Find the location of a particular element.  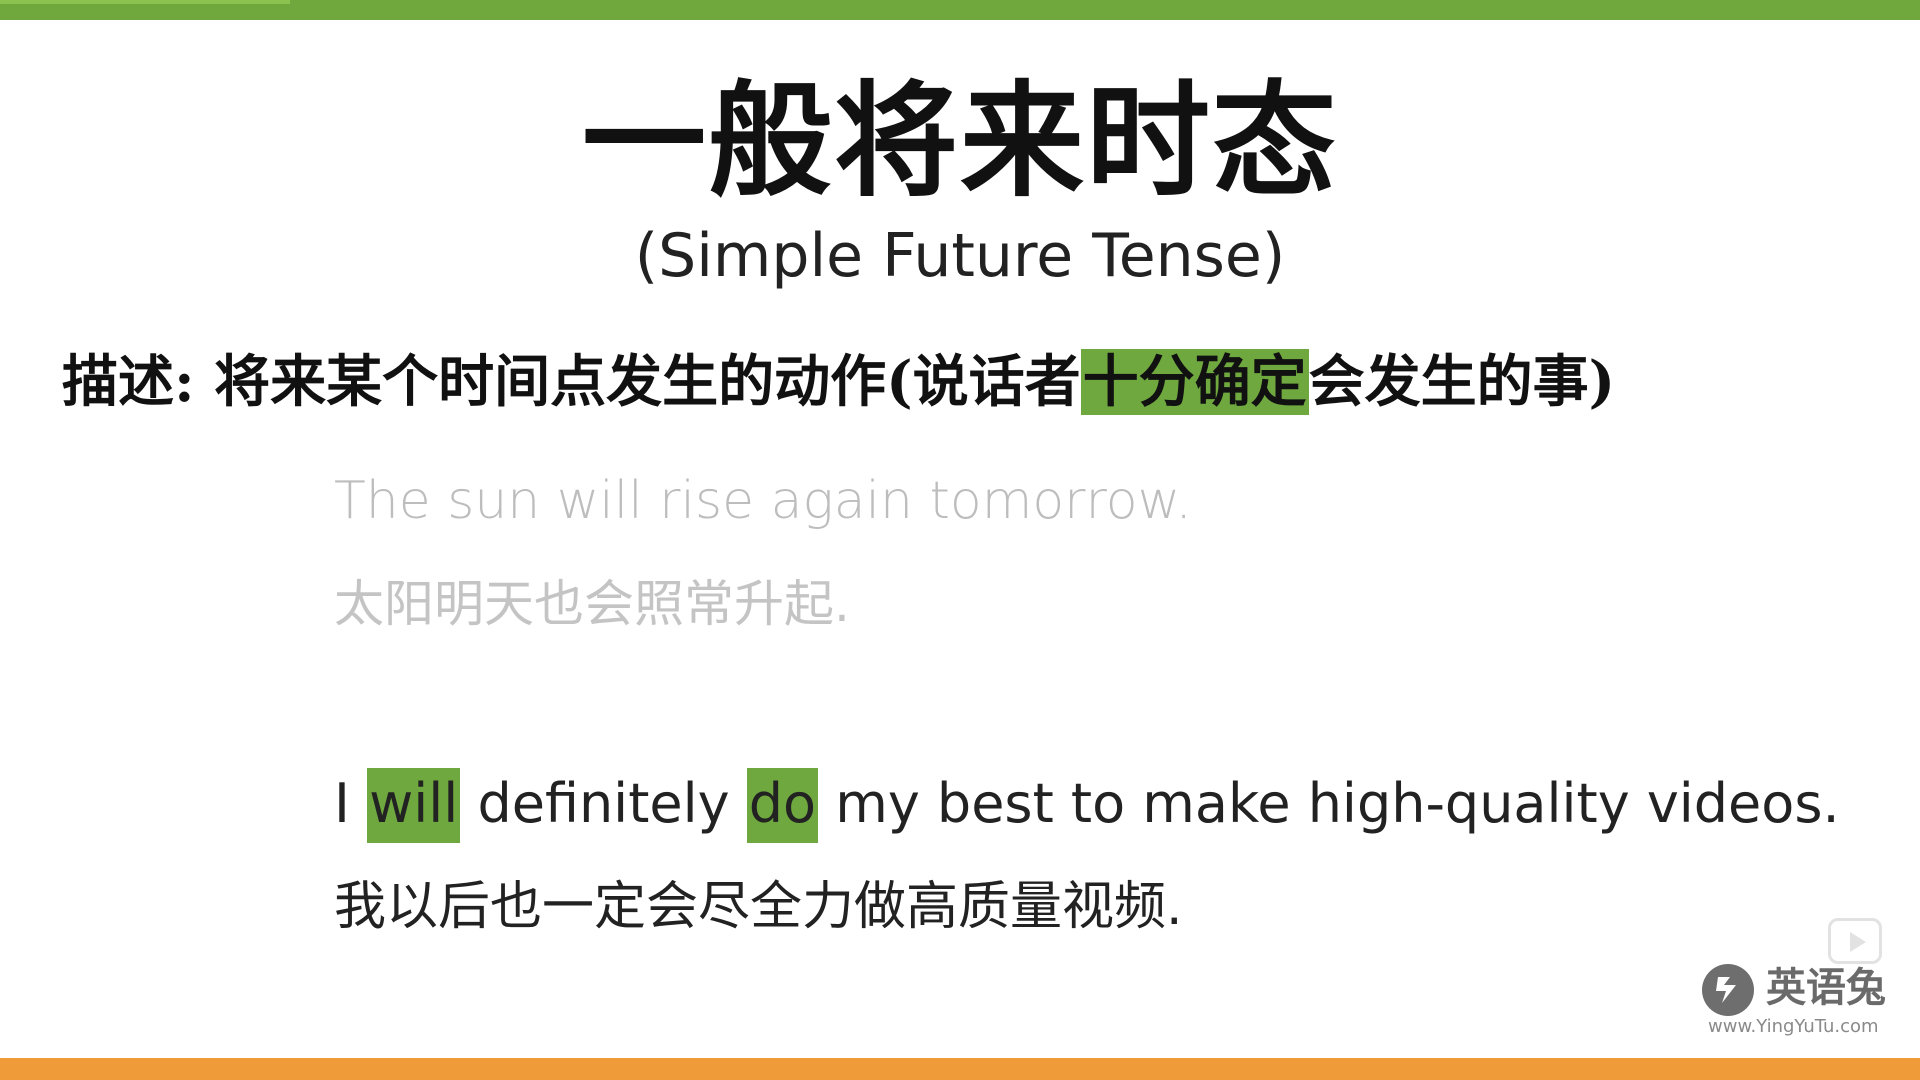

slide-title: 一般将来时态 is located at coordinates (959, 141).